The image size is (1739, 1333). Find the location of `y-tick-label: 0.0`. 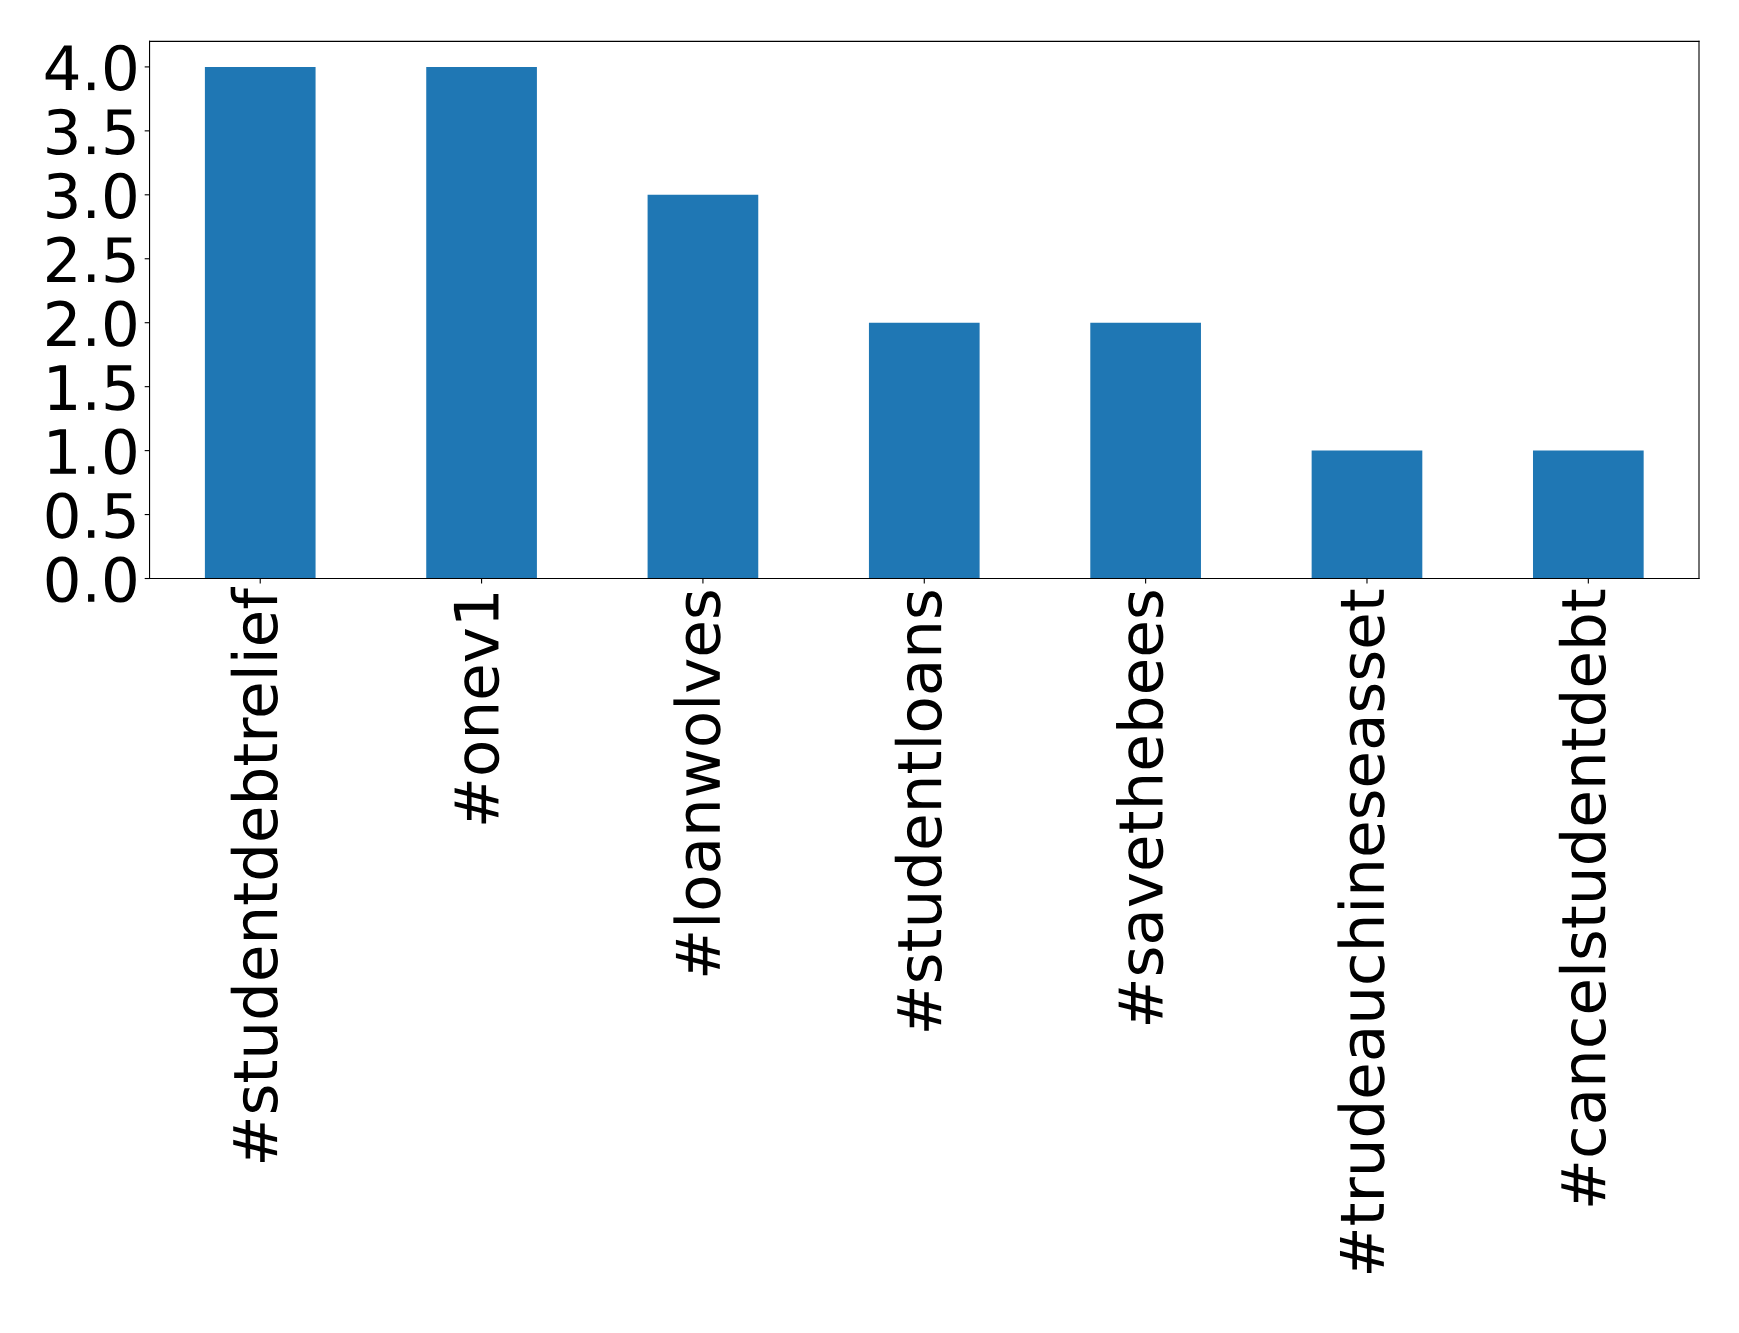

y-tick-label: 0.0 is located at coordinates (91, 579).